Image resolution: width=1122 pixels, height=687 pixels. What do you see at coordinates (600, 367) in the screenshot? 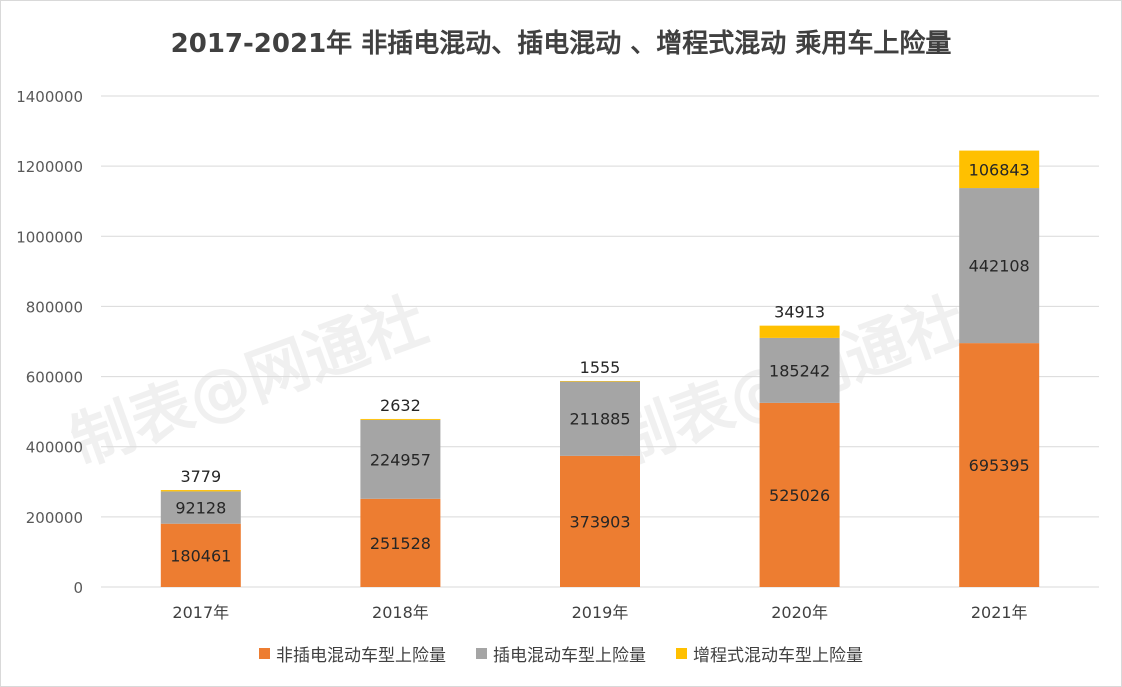
I see `data-label: 1555` at bounding box center [600, 367].